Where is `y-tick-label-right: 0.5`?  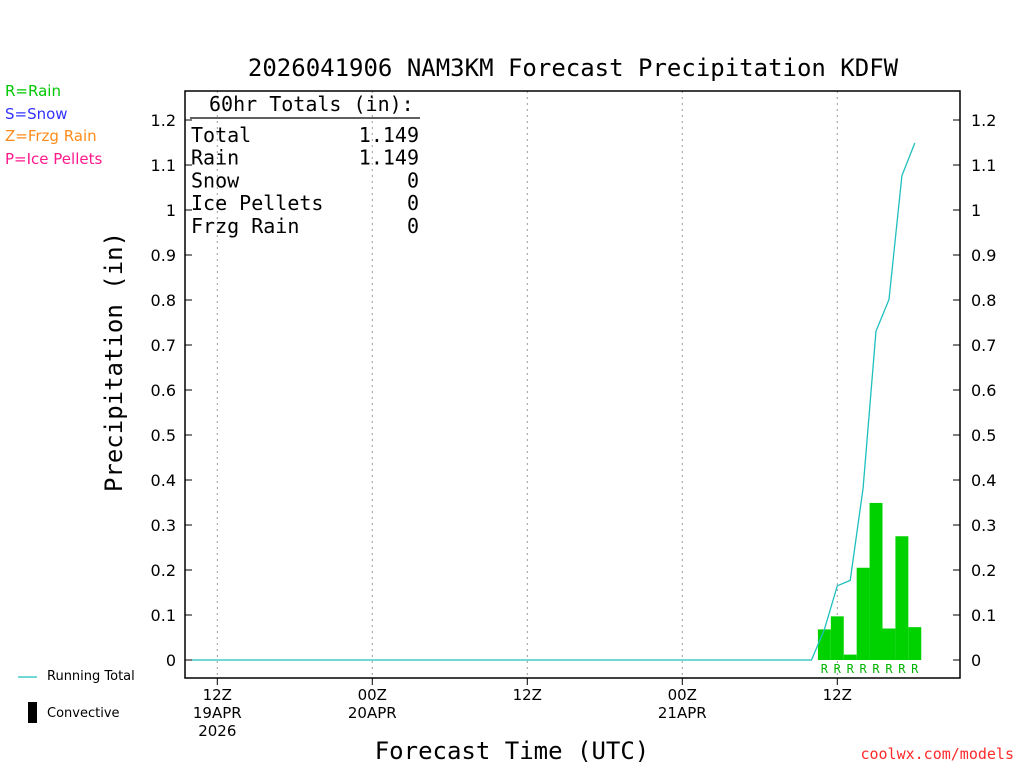
y-tick-label-right: 0.5 is located at coordinates (983, 435).